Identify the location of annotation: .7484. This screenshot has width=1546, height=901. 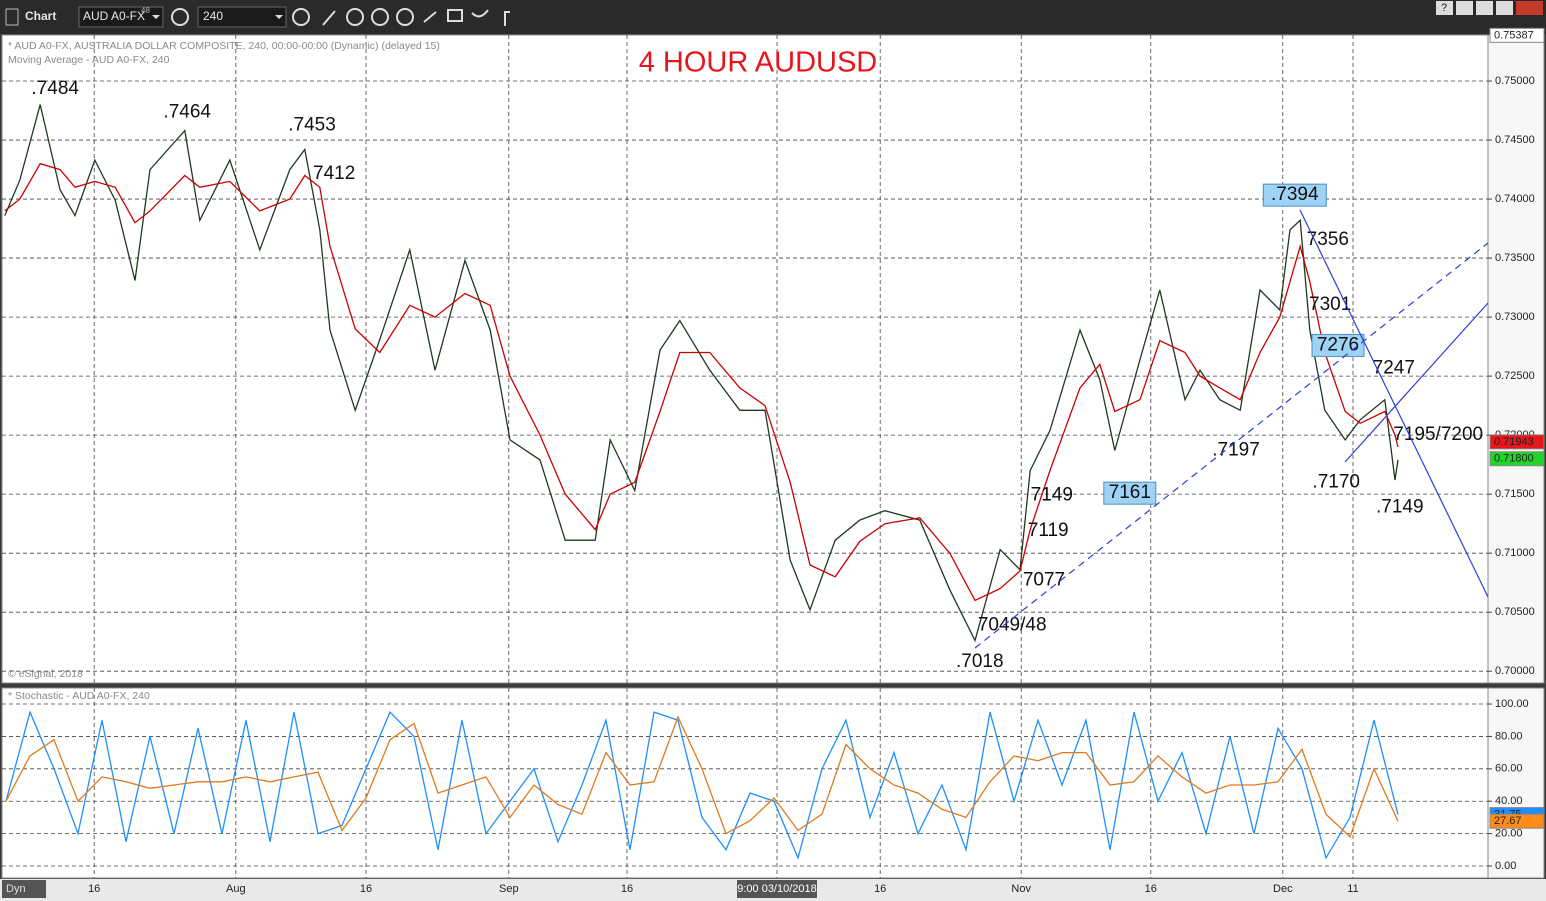
(55, 88).